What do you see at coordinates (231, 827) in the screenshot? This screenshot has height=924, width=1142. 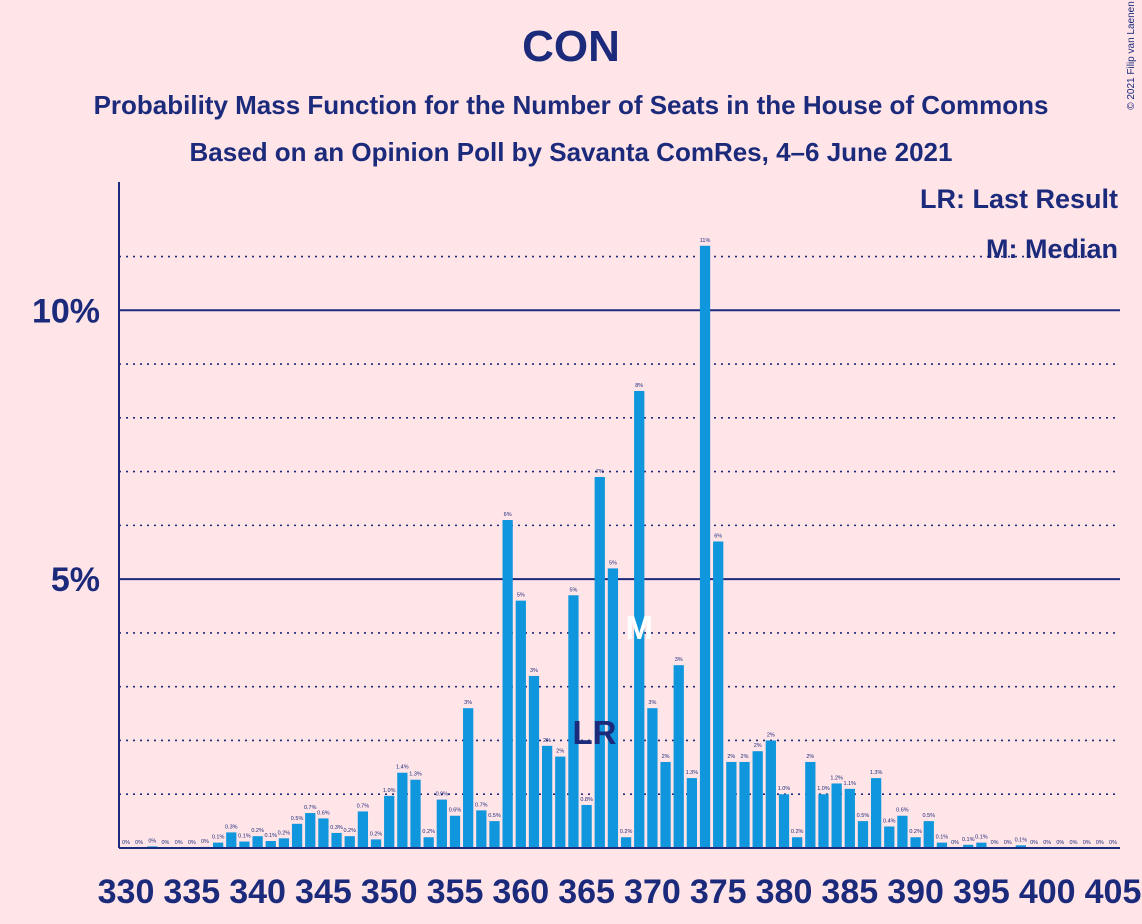 I see `bar-data-label: 0.3%` at bounding box center [231, 827].